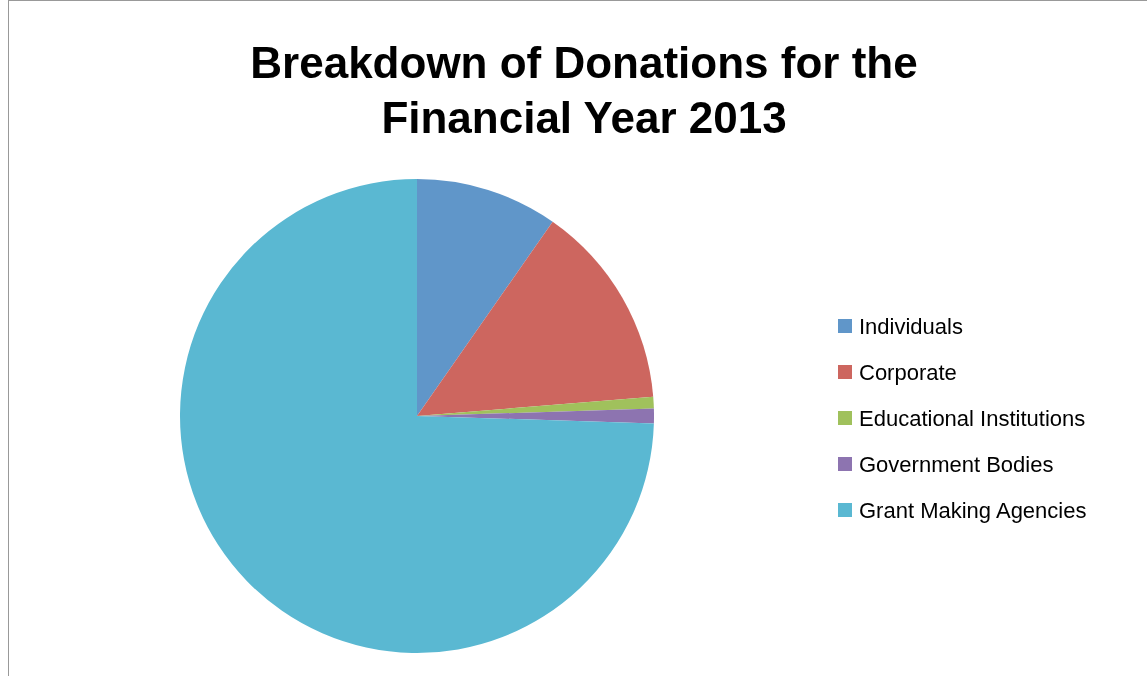 Image resolution: width=1147 pixels, height=676 pixels. Describe the element at coordinates (908, 372) in the screenshot. I see `legend-label: Corporate` at that location.